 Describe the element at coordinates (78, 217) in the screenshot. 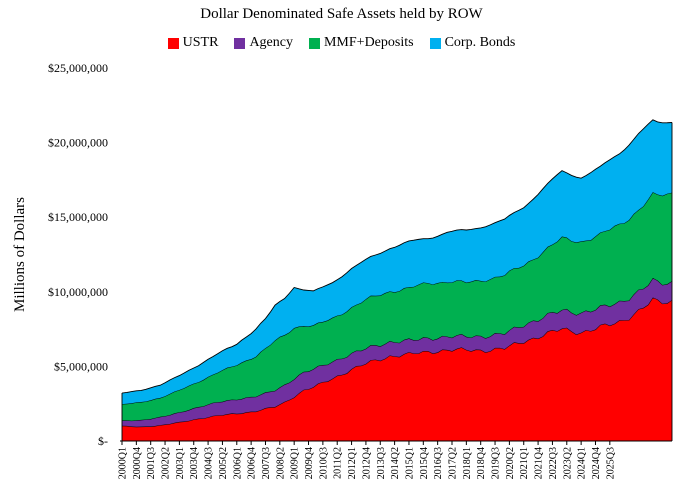

I see `y-tick-label: $15,000,000` at that location.